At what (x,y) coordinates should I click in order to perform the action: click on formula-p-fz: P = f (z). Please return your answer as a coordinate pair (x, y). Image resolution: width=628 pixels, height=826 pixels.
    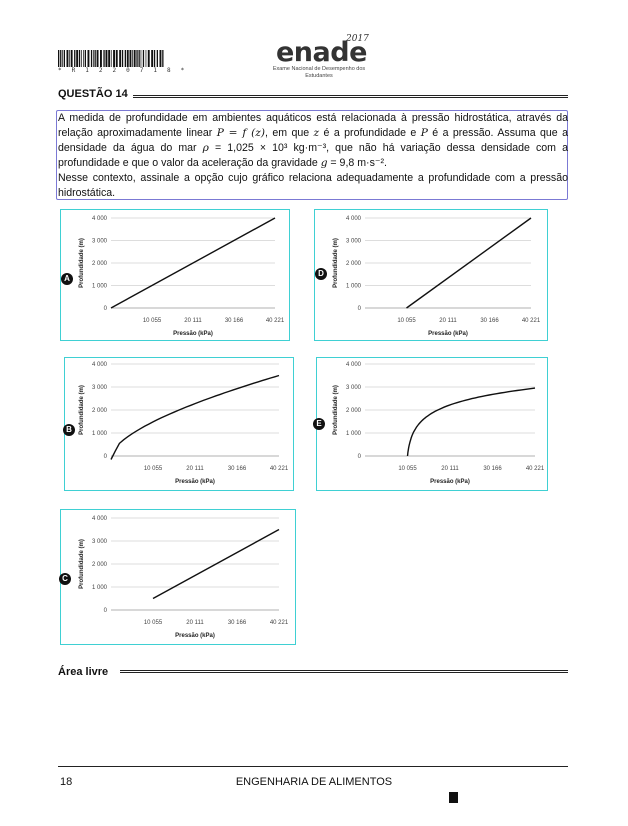
    Looking at the image, I should click on (240, 133).